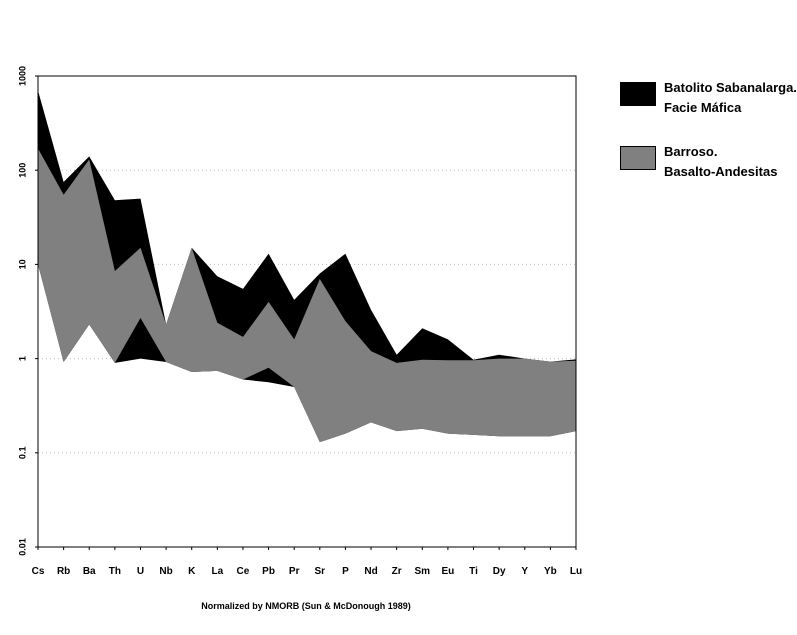 The width and height of the screenshot is (797, 635). Describe the element at coordinates (720, 162) in the screenshot. I see `legend-label: Barroso. Basalto-Andesitas` at that location.